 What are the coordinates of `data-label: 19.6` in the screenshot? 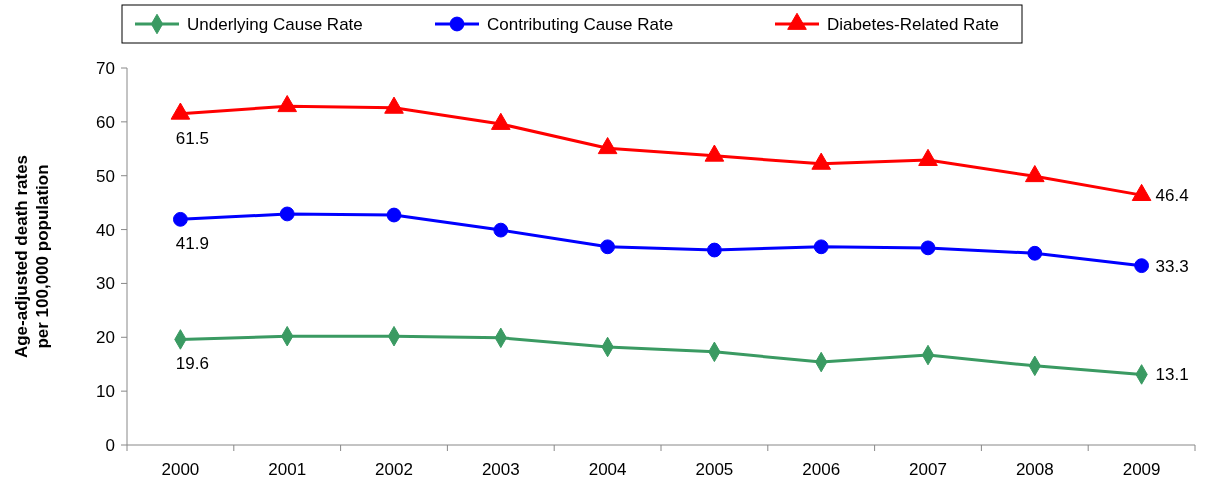 It's located at (192, 364).